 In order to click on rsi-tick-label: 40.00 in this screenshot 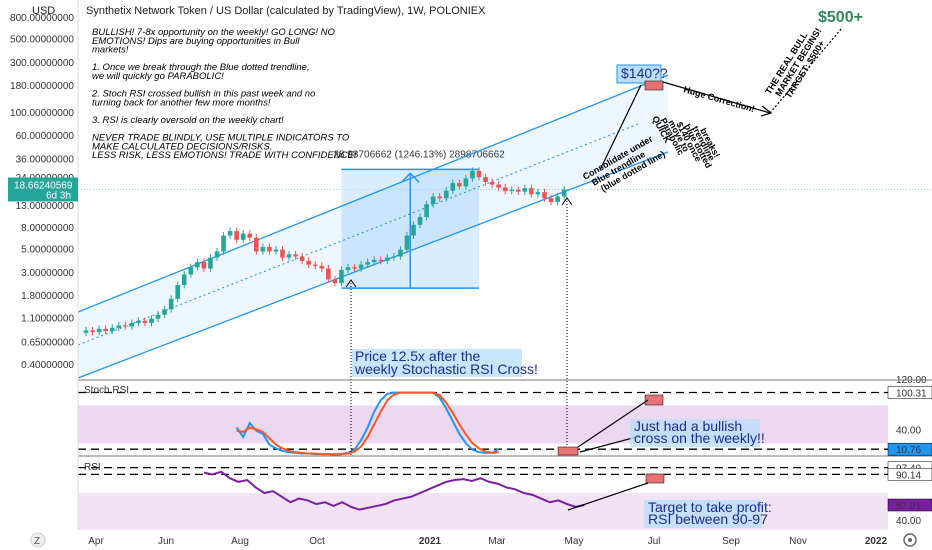, I will do `click(908, 521)`.